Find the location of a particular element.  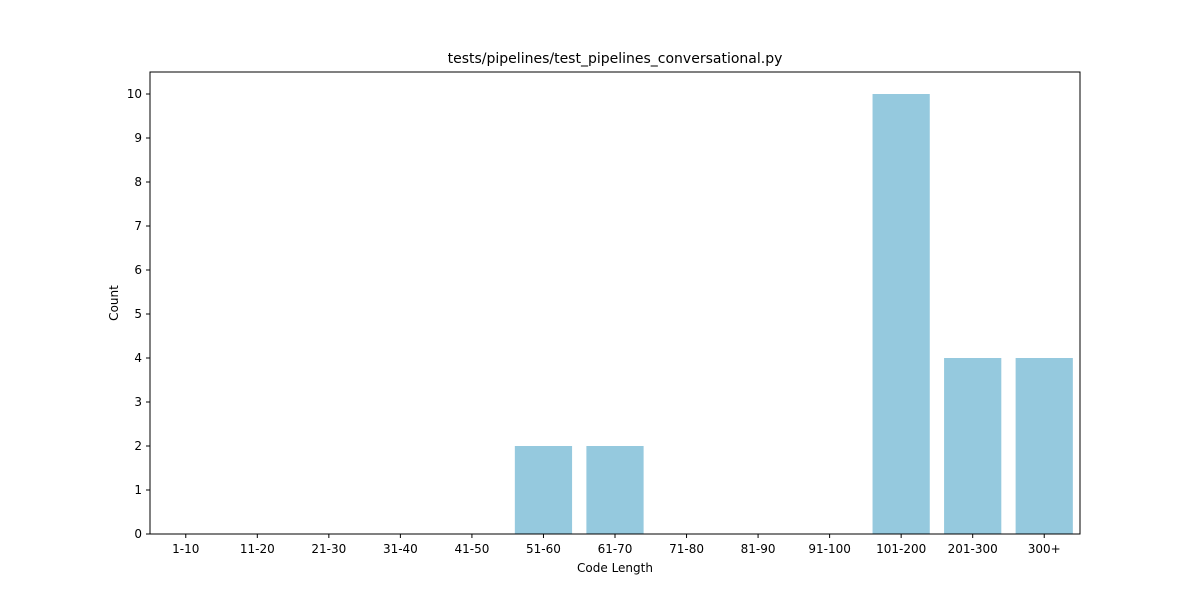

y-tick-label: 3 is located at coordinates (138, 402).